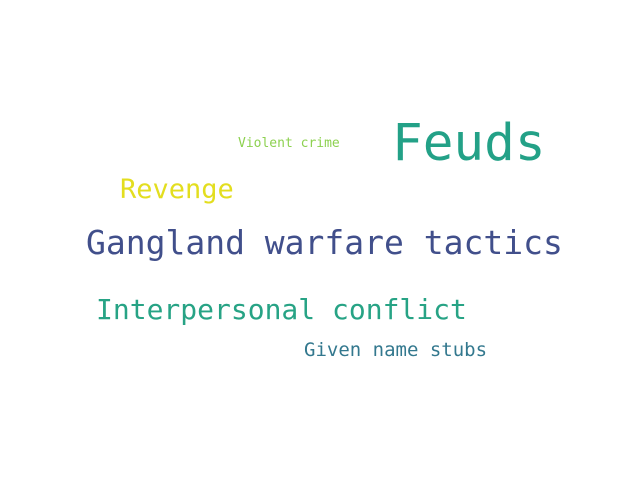 The width and height of the screenshot is (640, 480). Describe the element at coordinates (289, 143) in the screenshot. I see `word-violent-crime: Violent crime` at that location.